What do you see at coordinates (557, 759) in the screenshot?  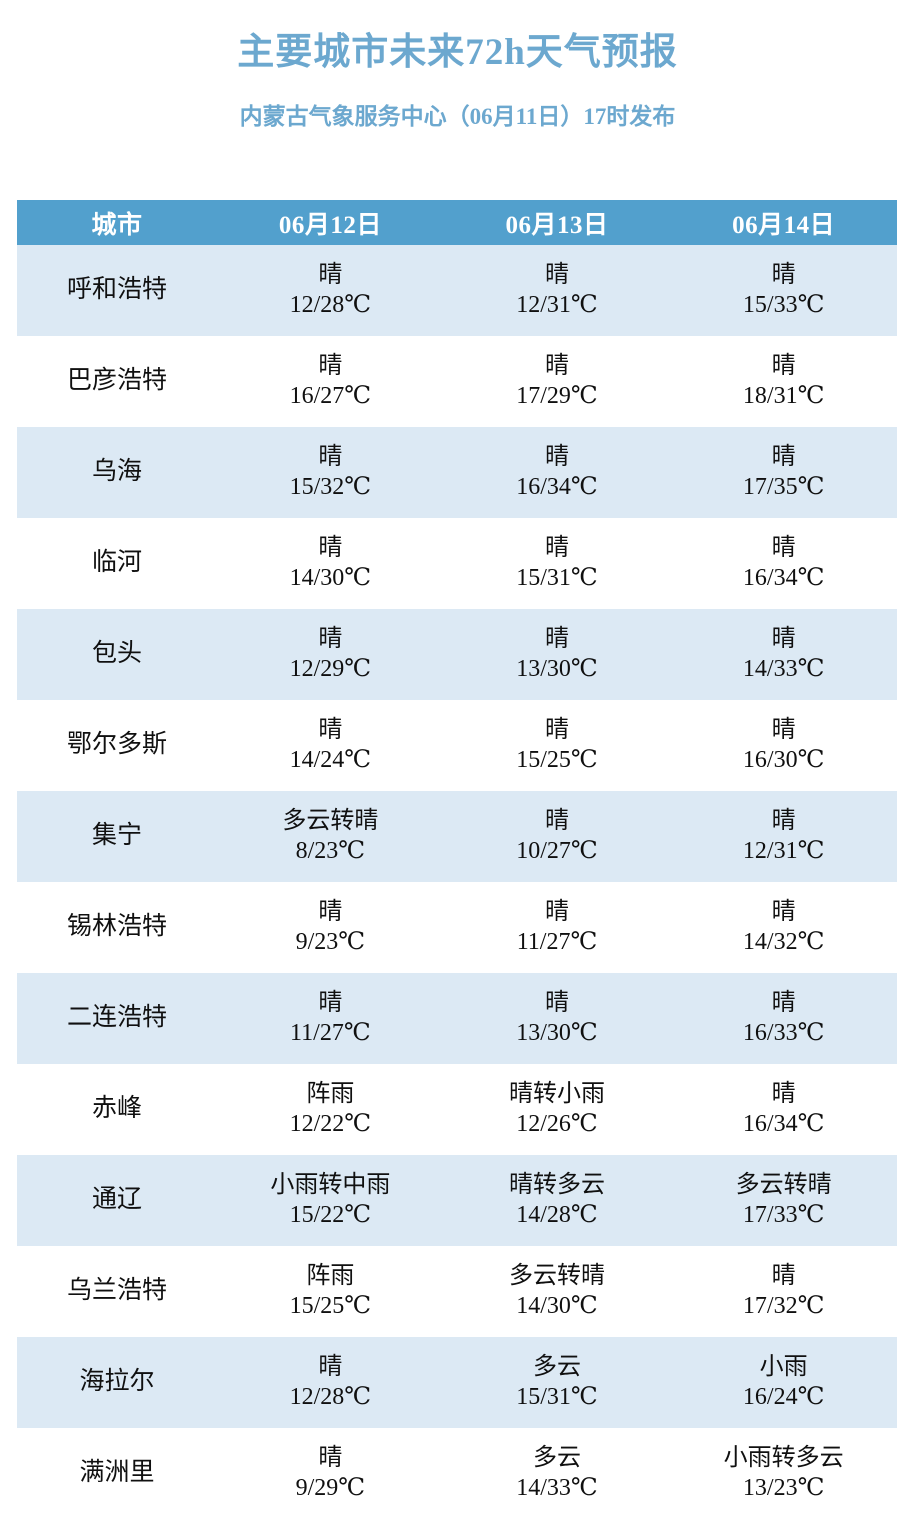 I see `temperature-range: 15/25℃` at bounding box center [557, 759].